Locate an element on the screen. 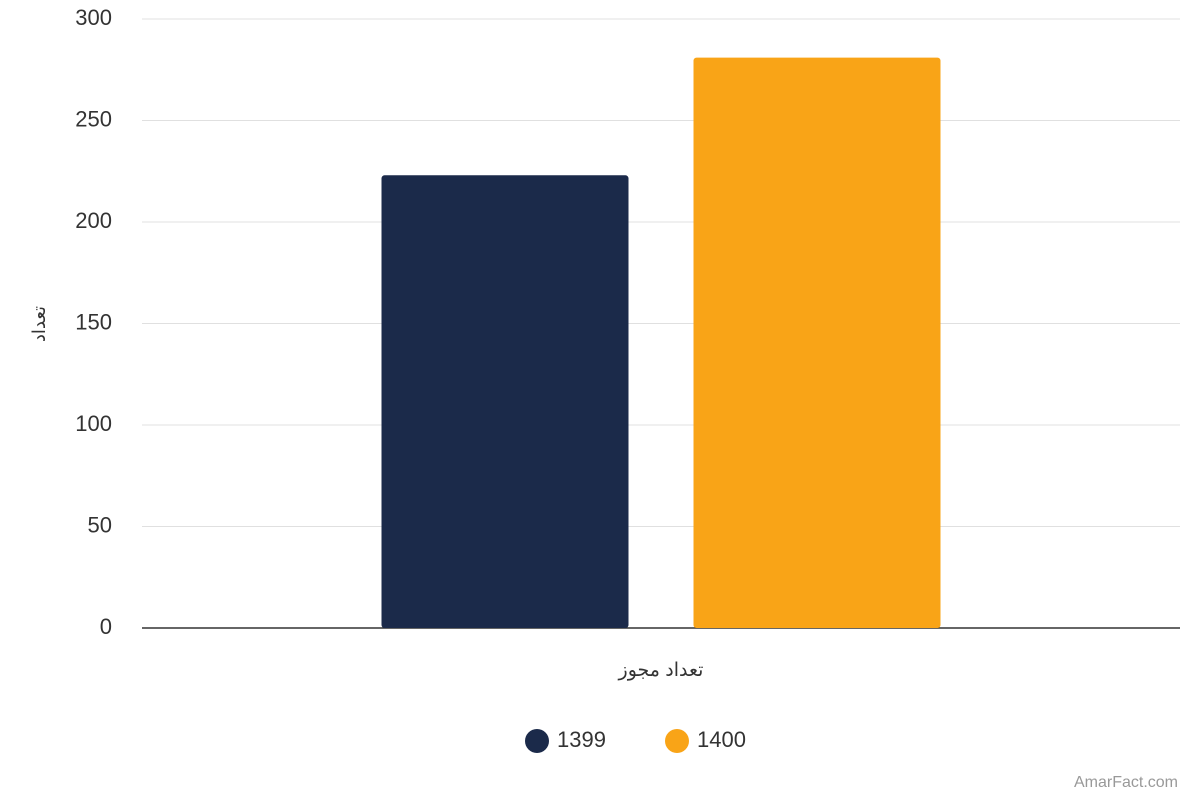 This screenshot has width=1200, height=800. y-tick-label: 50 is located at coordinates (100, 524).